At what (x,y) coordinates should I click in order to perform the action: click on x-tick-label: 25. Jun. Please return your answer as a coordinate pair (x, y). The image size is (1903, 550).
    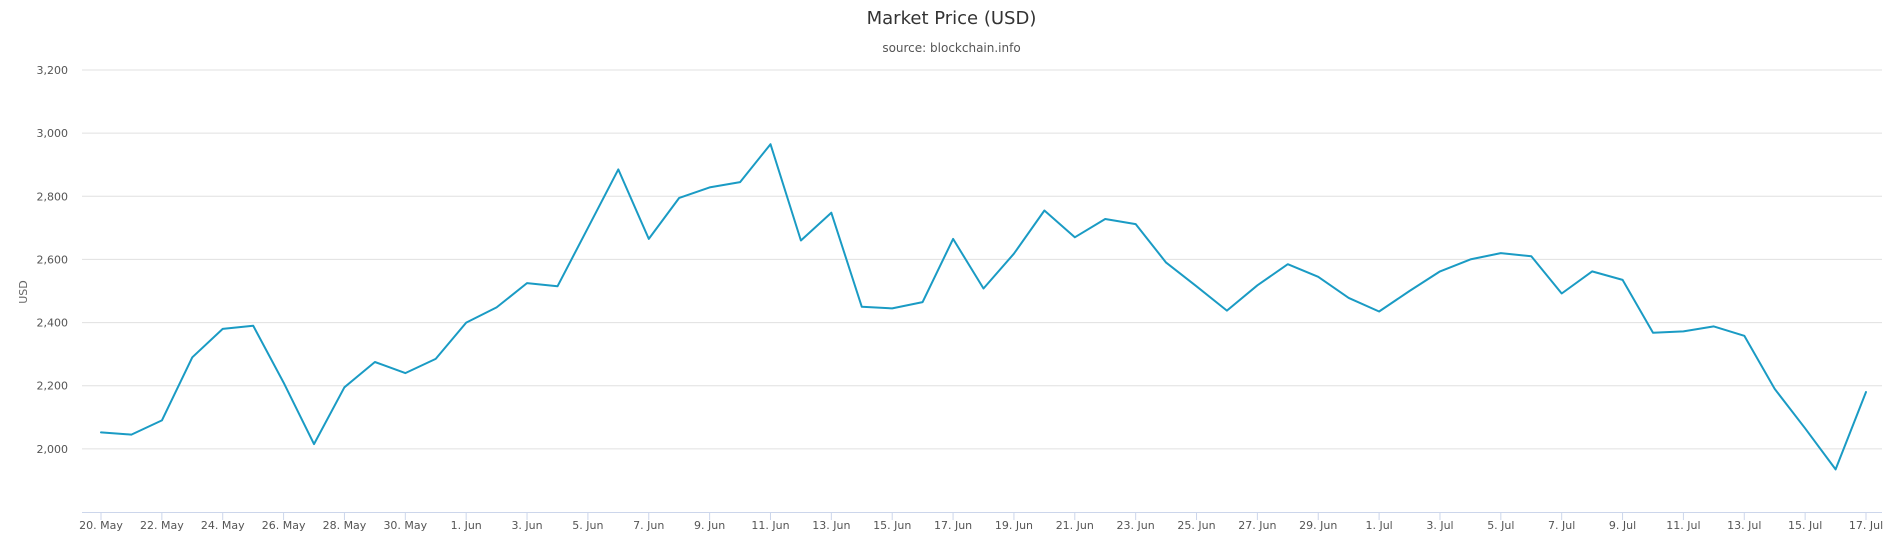
    Looking at the image, I should click on (1196, 525).